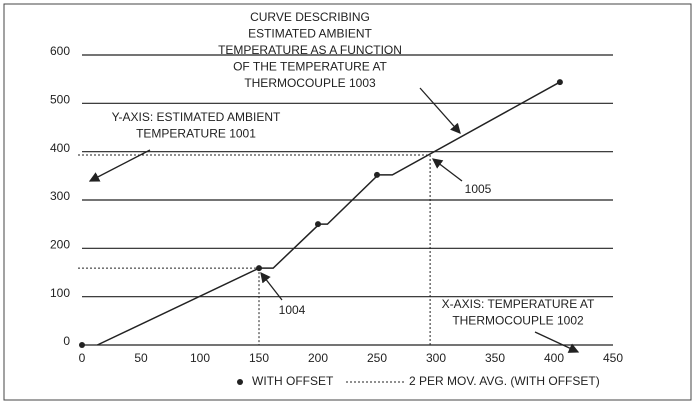 Image resolution: width=696 pixels, height=411 pixels. What do you see at coordinates (310, 83) in the screenshot?
I see `annotation: THERMOCOUPLE 1003` at bounding box center [310, 83].